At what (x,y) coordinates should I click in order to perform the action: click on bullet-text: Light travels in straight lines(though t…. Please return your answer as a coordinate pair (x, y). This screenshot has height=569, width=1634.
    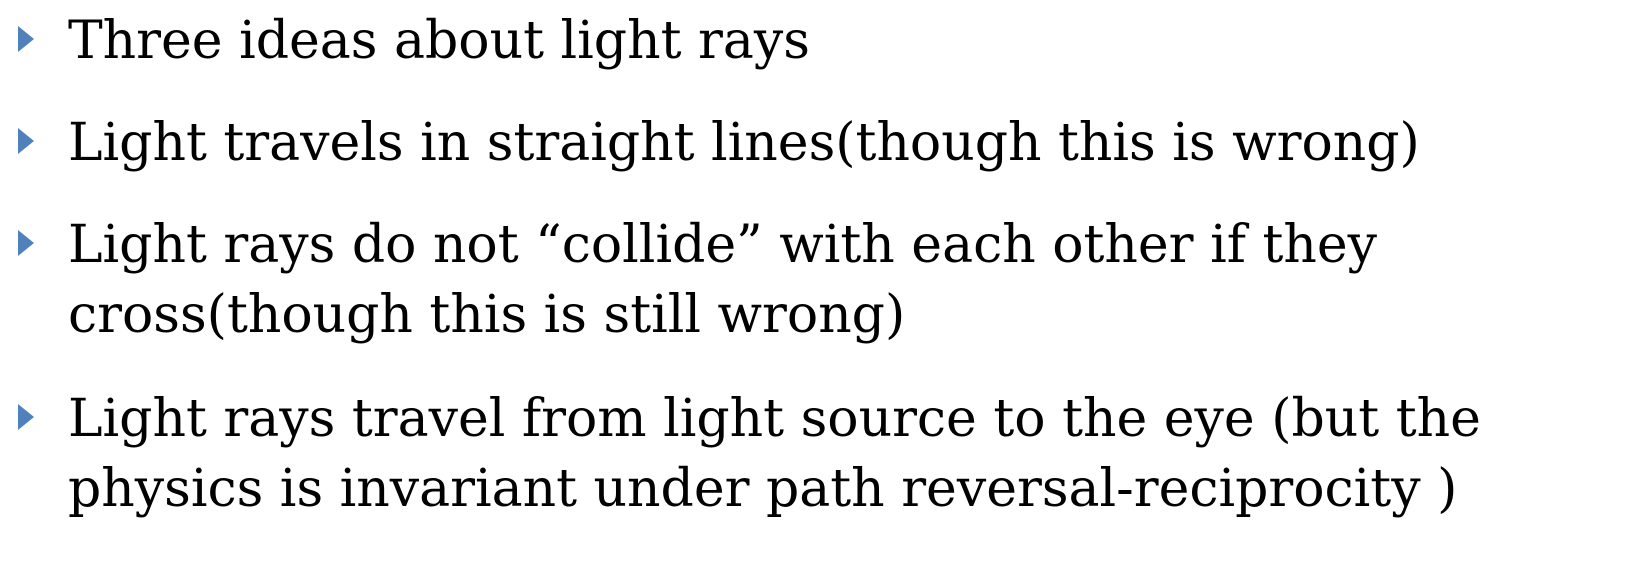
    Looking at the image, I should click on (744, 143).